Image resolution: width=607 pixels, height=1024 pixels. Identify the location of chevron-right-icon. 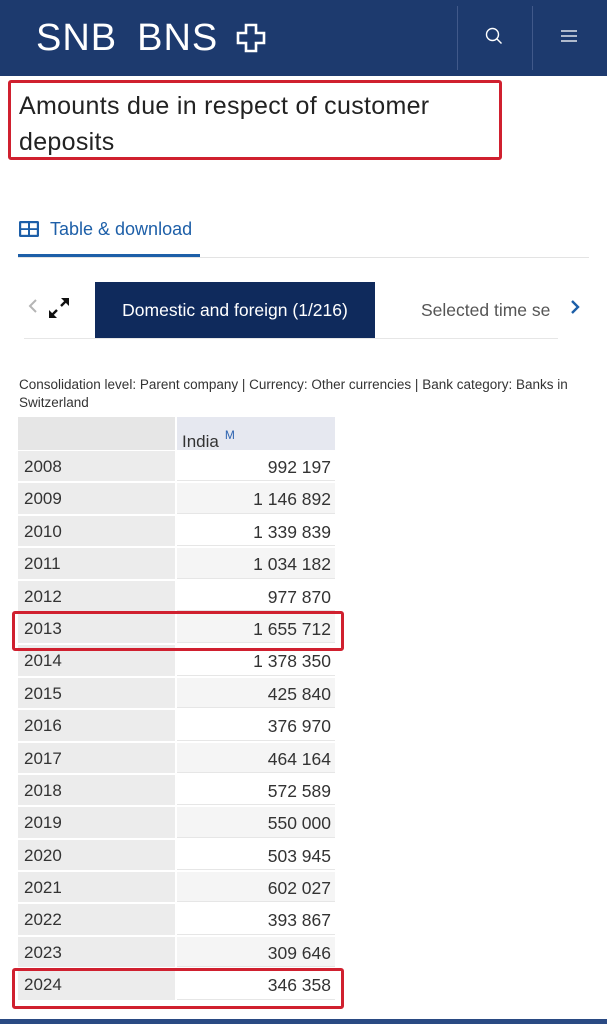
(575, 309).